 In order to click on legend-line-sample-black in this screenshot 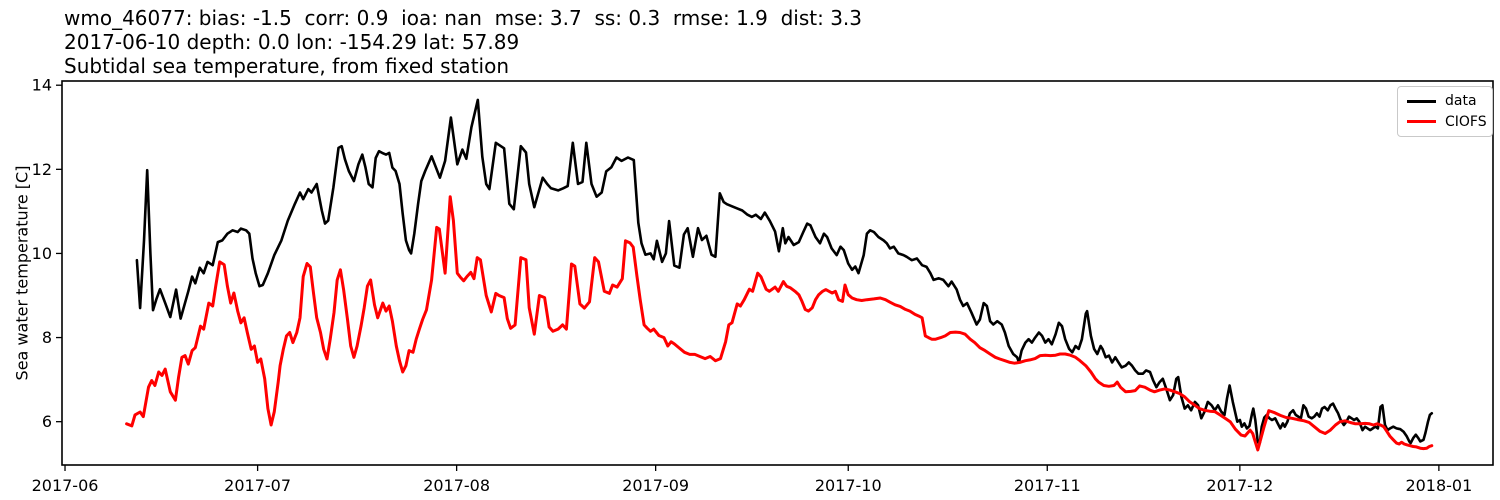, I will do `click(1421, 101)`.